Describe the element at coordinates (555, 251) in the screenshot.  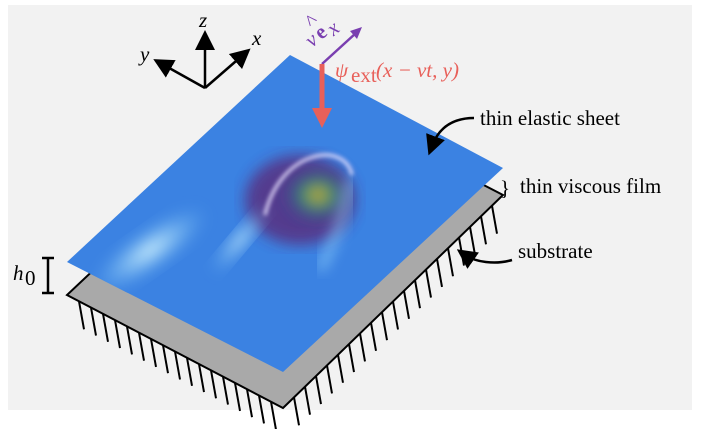
I see `substrate-label: substrate` at that location.